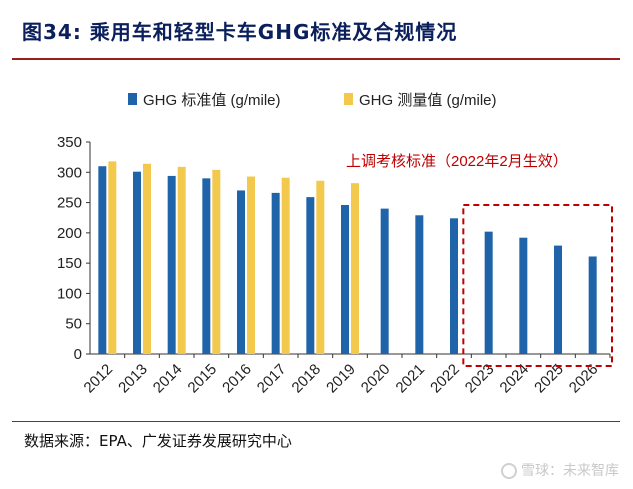 This screenshot has width=633, height=489. Describe the element at coordinates (538, 285) in the screenshot. I see `highlight-box` at that location.